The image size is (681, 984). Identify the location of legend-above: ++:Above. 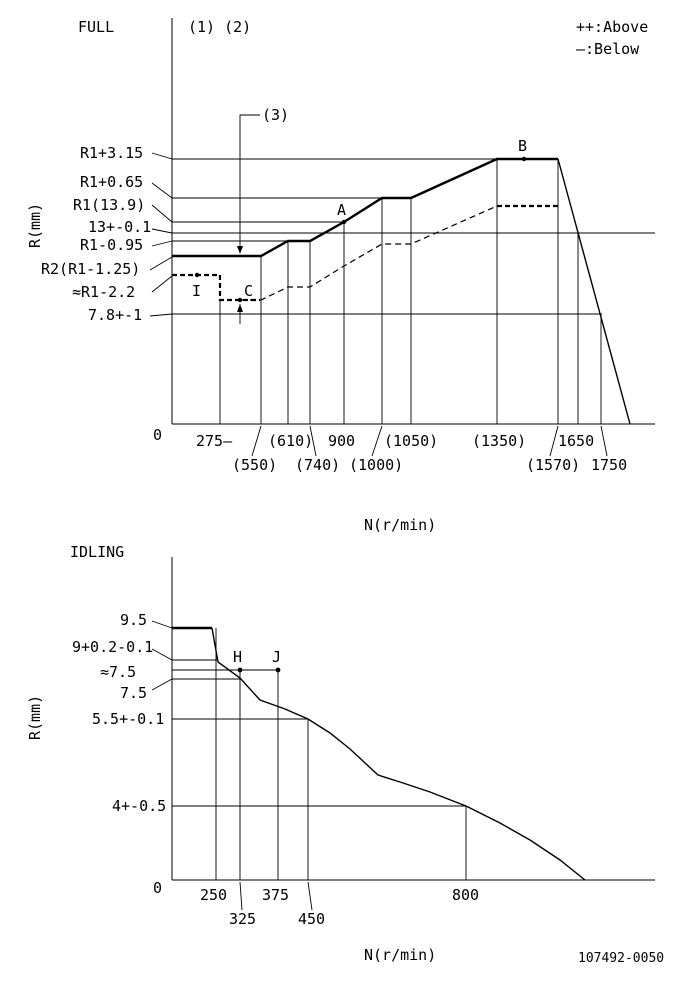
(612, 27).